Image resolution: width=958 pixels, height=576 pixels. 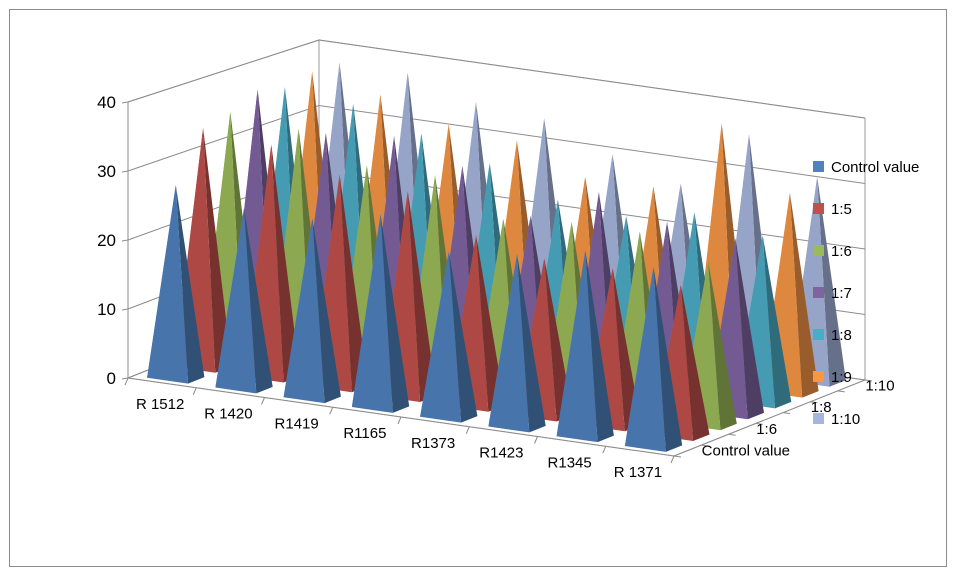 I want to click on legend-label: 1:8, so click(x=841, y=335).